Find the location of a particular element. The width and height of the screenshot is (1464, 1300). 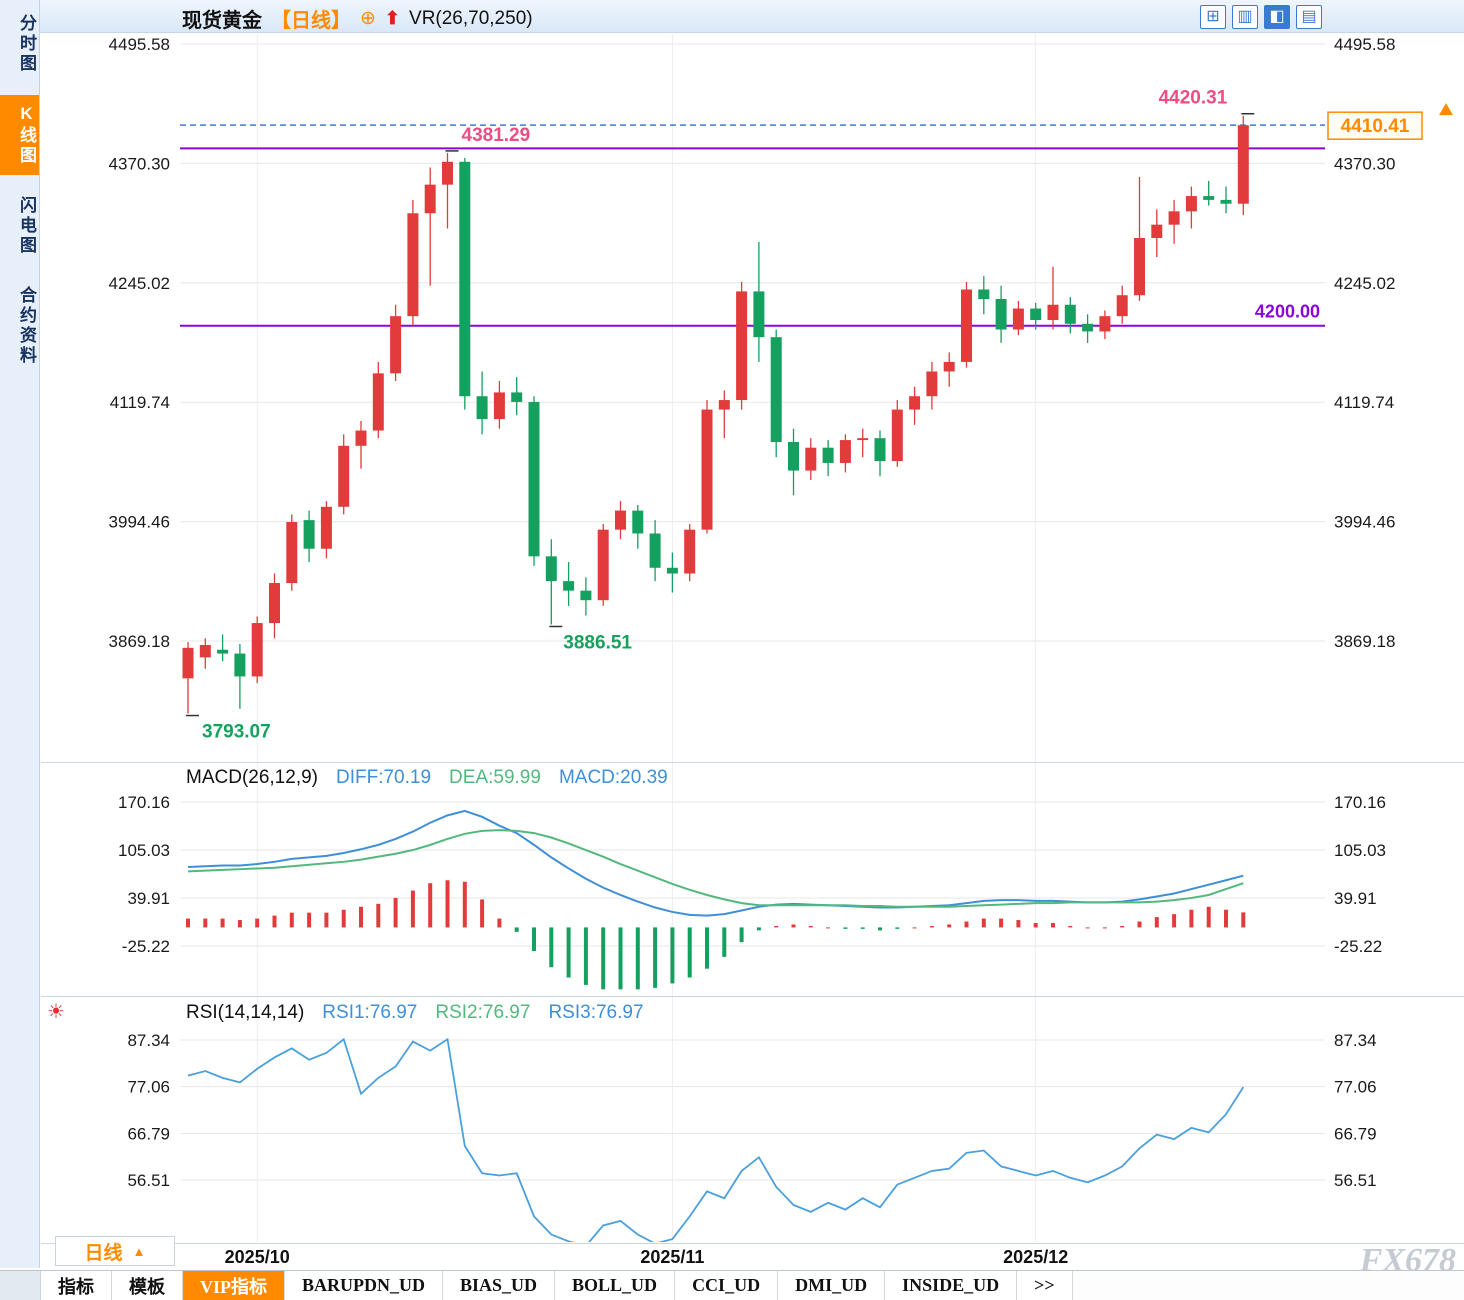

rsi3-value: RSI3:76.97 is located at coordinates (596, 1012).